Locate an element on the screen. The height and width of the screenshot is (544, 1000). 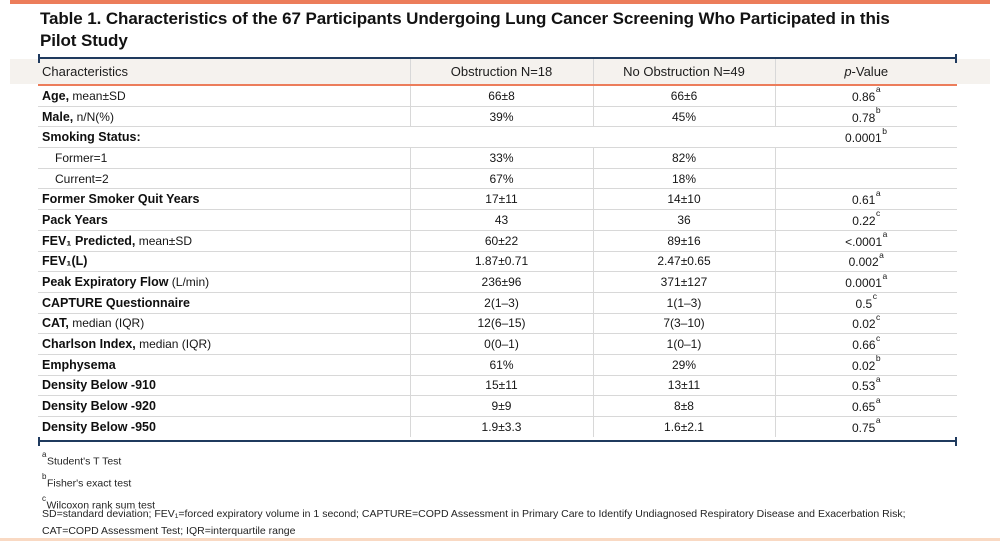
column-header-no-obstruction: No Obstruction N=49 is located at coordinates (683, 72).